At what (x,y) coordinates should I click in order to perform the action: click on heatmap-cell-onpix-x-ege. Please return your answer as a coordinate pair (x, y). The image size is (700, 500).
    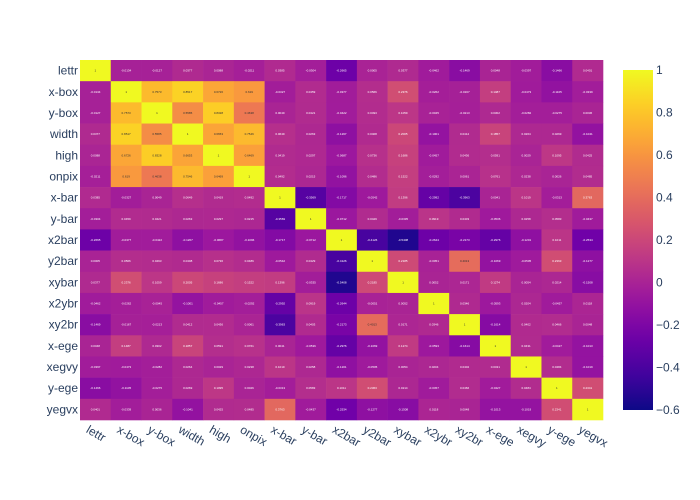
    Looking at the image, I should click on (495, 176).